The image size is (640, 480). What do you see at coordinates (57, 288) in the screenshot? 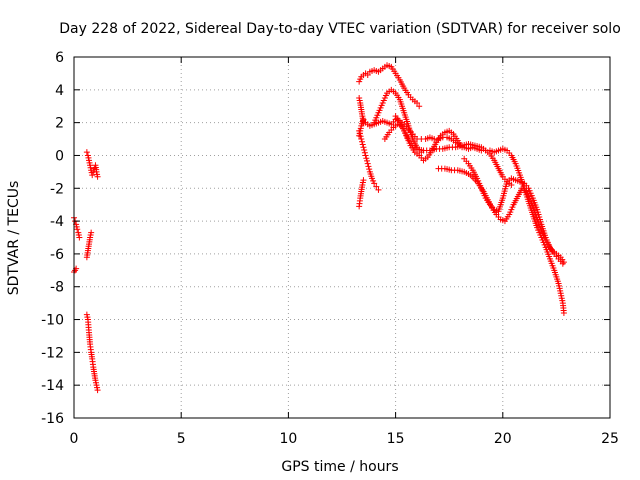
I see `y-tick-label: -8` at bounding box center [57, 288].